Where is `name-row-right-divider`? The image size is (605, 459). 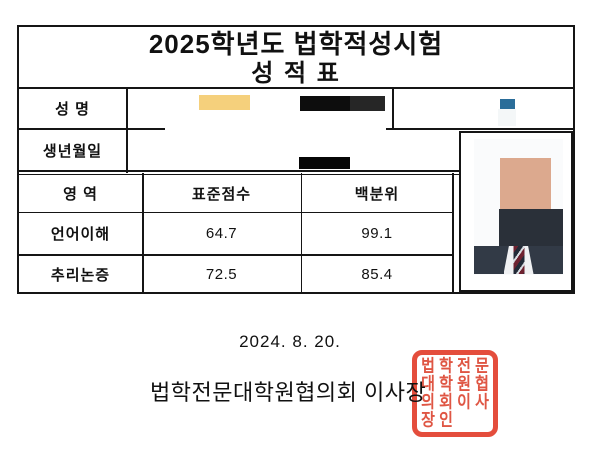 name-row-right-divider is located at coordinates (393, 108).